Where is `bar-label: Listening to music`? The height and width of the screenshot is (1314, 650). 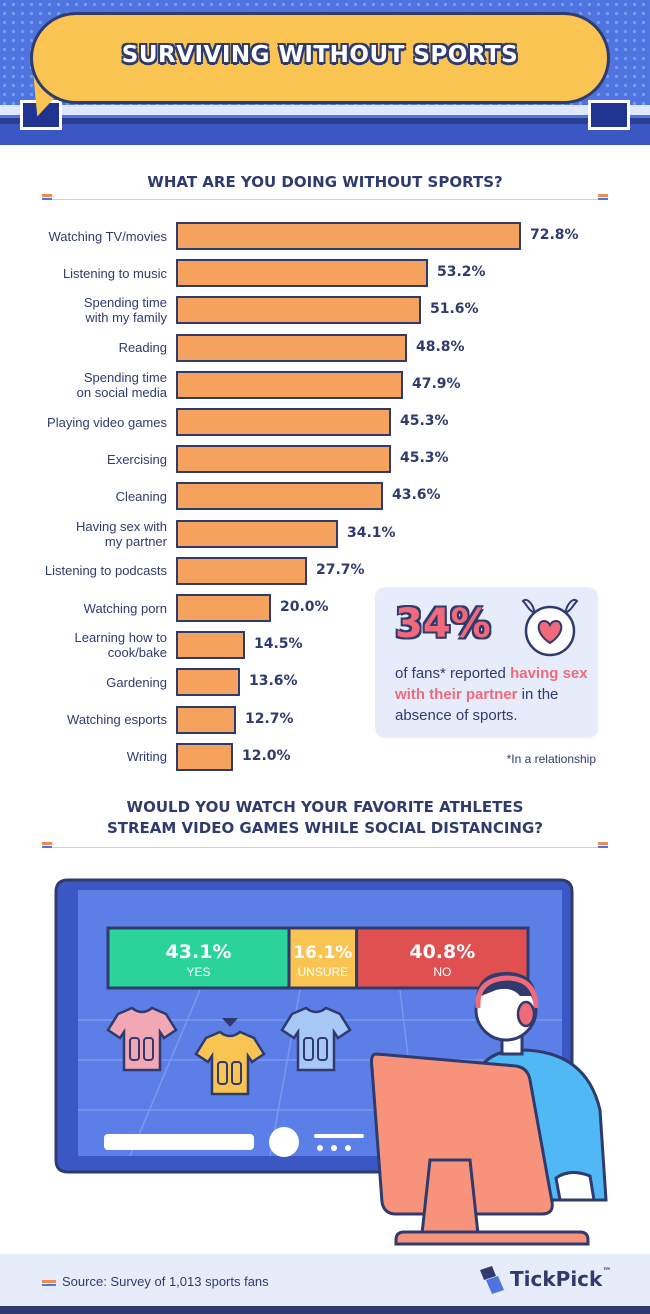 bar-label: Listening to music is located at coordinates (88, 273).